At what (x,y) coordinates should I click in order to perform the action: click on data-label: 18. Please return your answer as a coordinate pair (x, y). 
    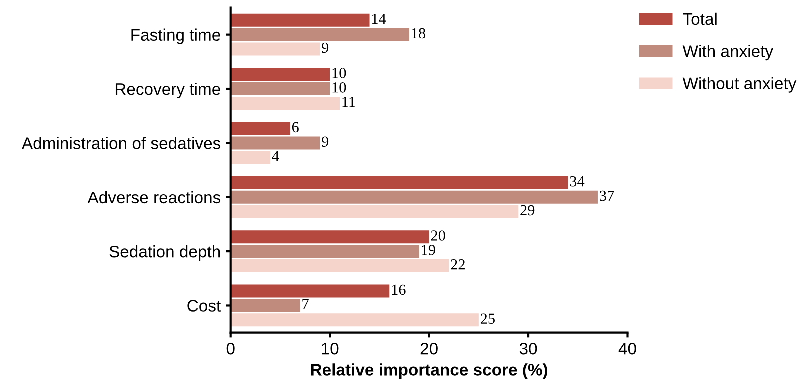
    Looking at the image, I should click on (419, 33).